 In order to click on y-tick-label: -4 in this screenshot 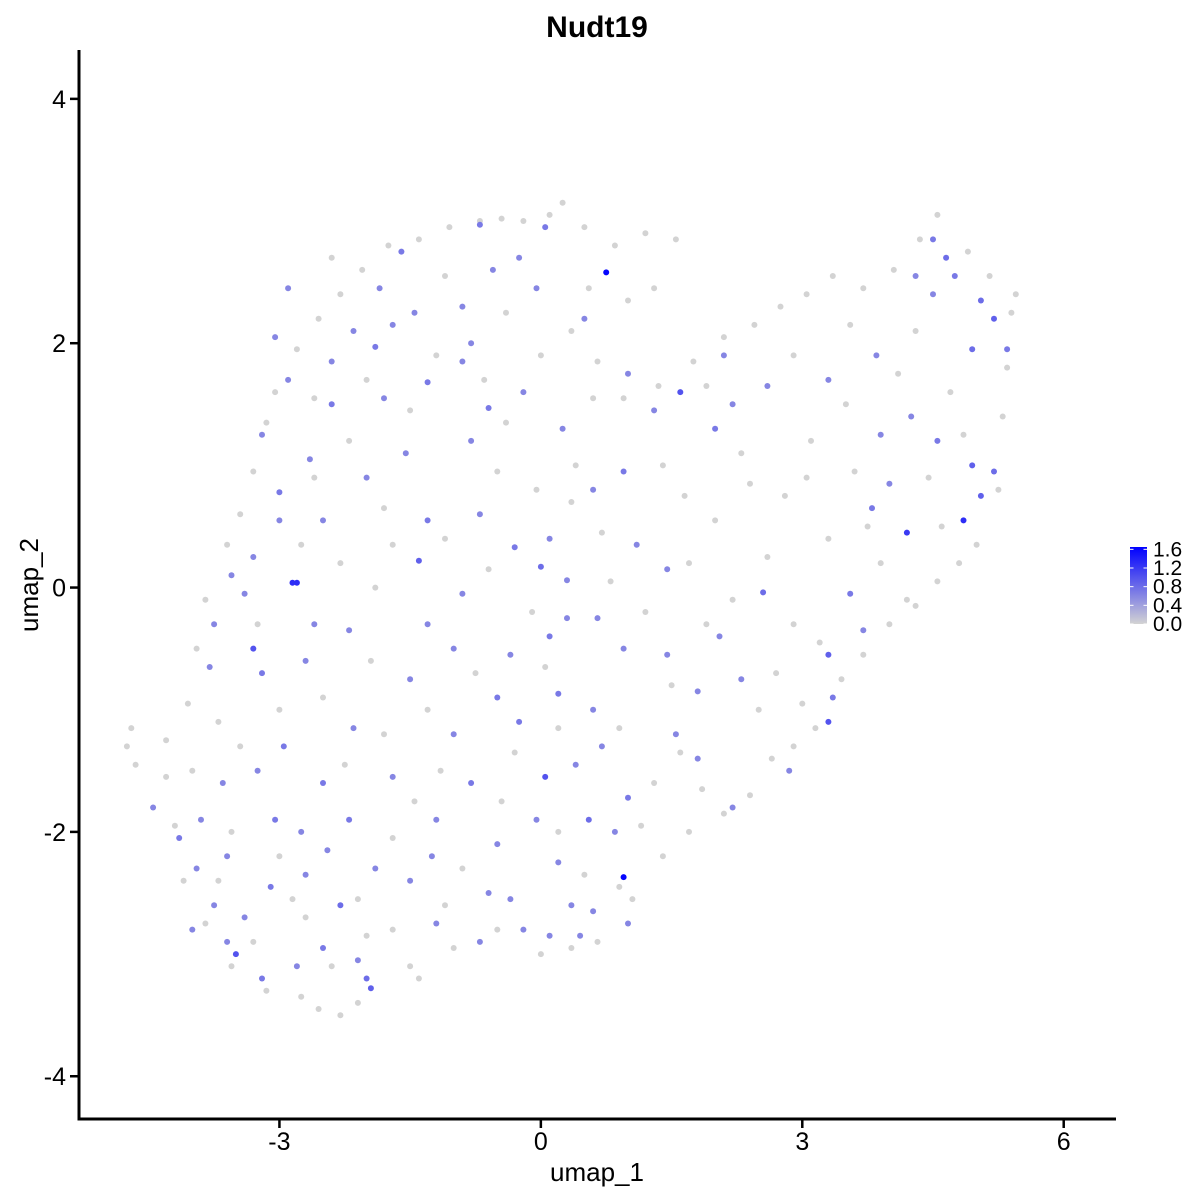, I will do `click(55, 1077)`.